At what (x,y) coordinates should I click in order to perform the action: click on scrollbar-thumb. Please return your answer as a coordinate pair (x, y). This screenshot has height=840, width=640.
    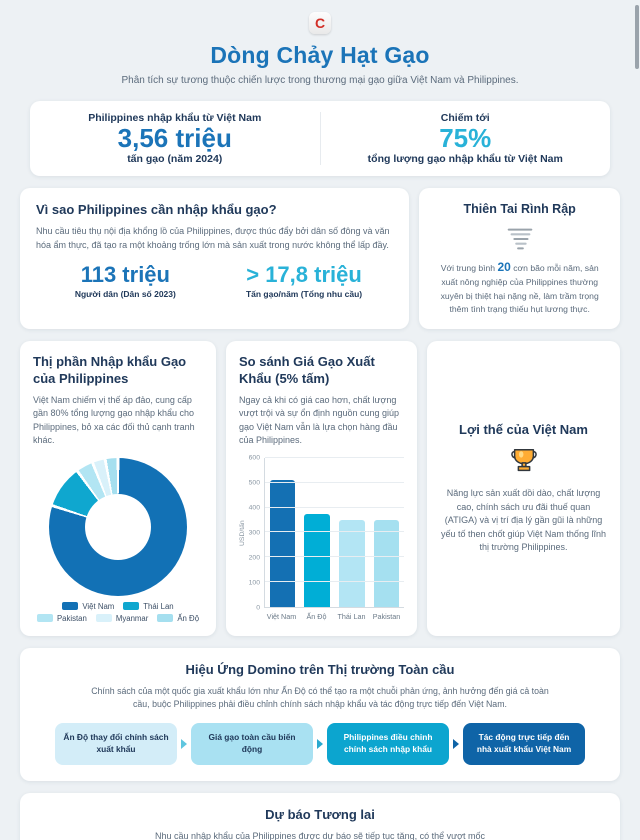
    Looking at the image, I should click on (637, 37).